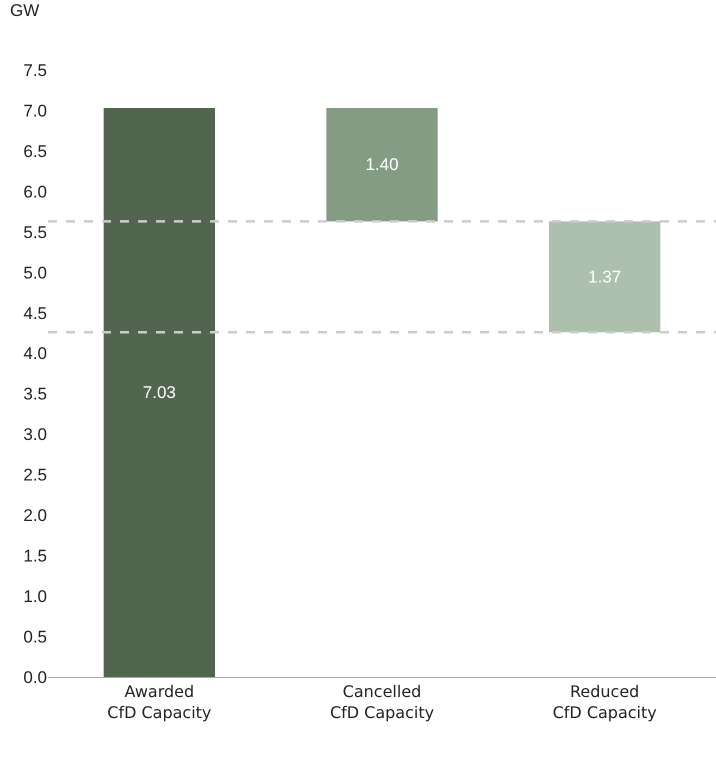  I want to click on data-label: 1.37, so click(605, 276).